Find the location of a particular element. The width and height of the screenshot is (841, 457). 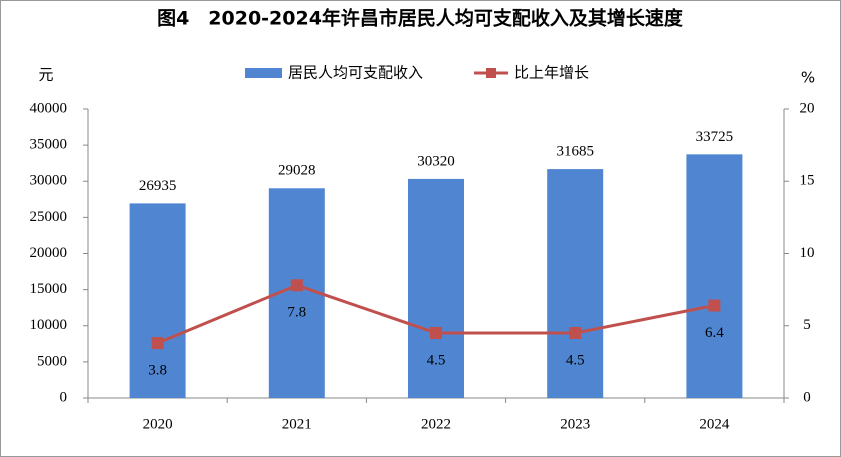

x-tick-label: 2023 is located at coordinates (575, 424).